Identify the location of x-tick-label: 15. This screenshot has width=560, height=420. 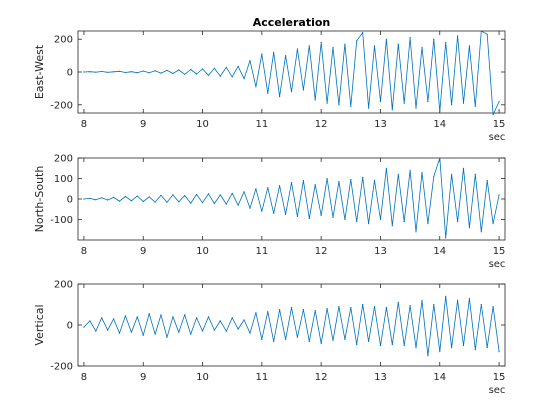
(499, 251).